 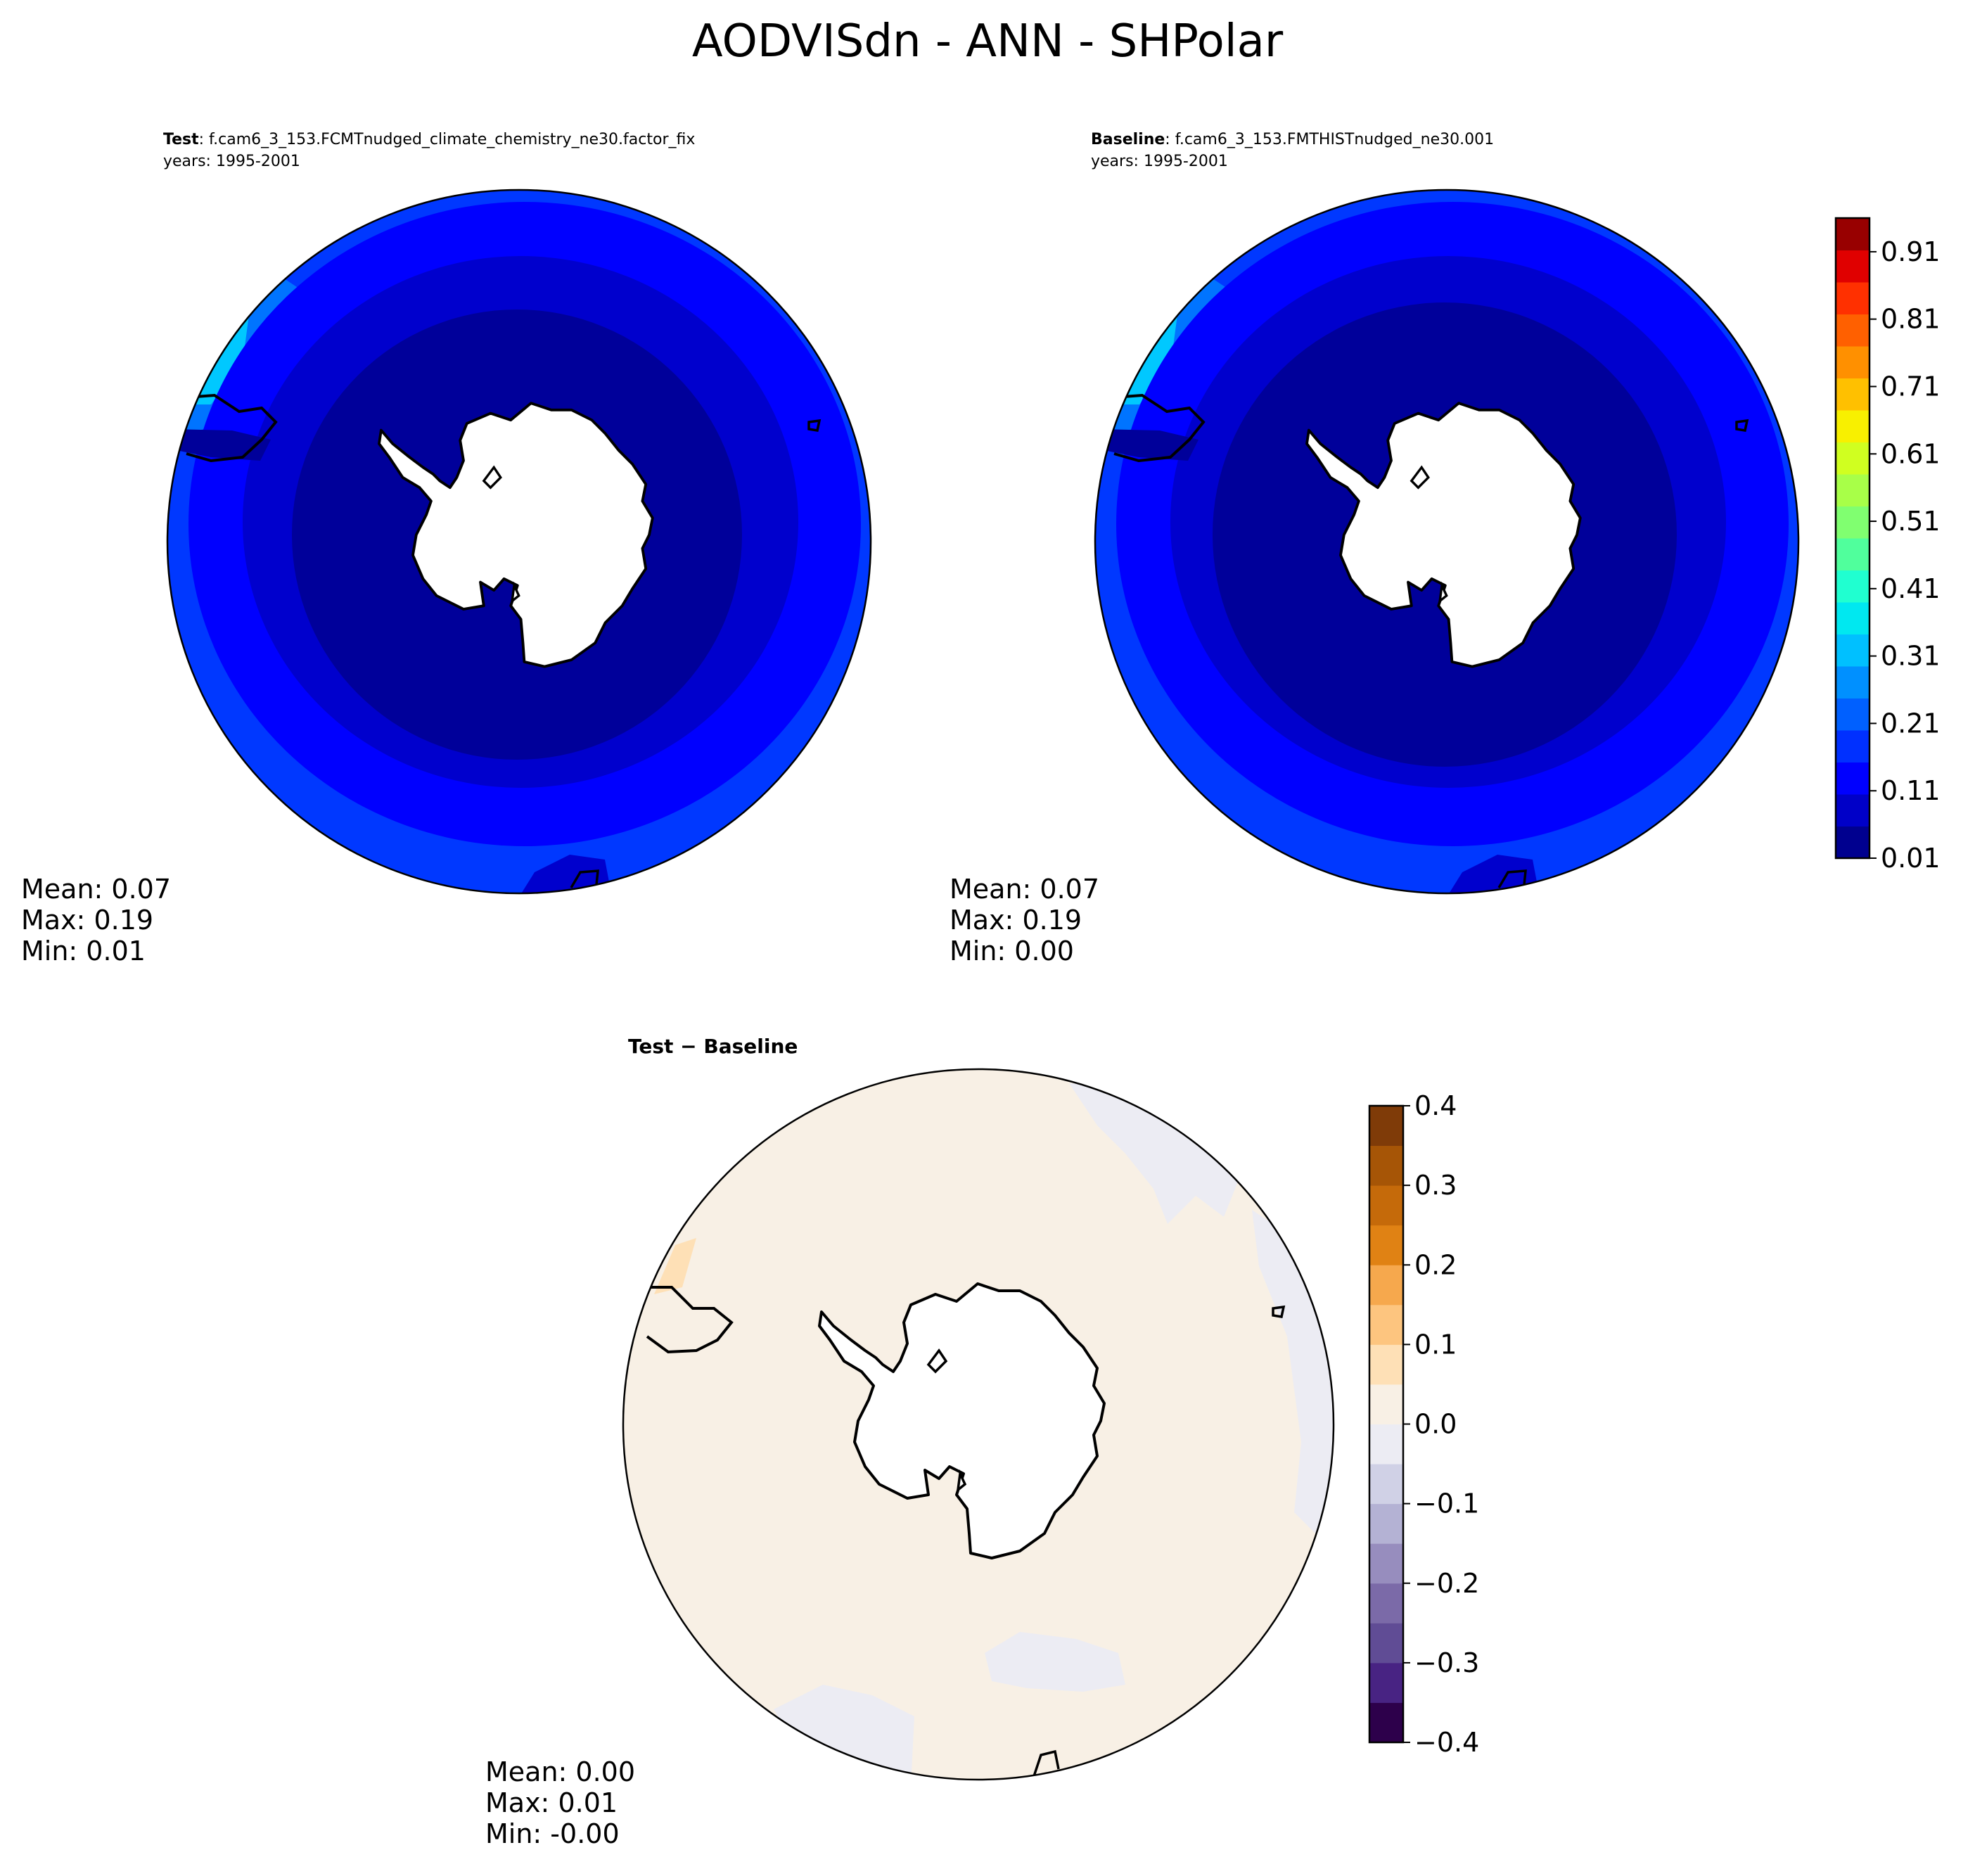 What do you see at coordinates (1911, 453) in the screenshot?
I see `colorbar-main-tick-label: 0.61` at bounding box center [1911, 453].